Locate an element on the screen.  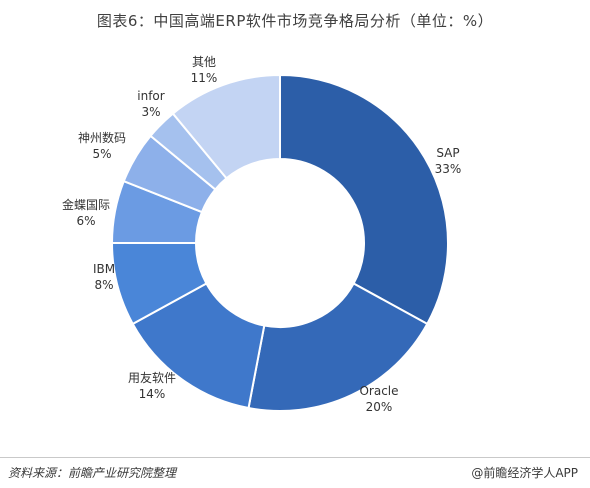
footer: 资料来源：前瞻产业研究院整理 @前瞻经济学人APP is located at coordinates (295, 472).